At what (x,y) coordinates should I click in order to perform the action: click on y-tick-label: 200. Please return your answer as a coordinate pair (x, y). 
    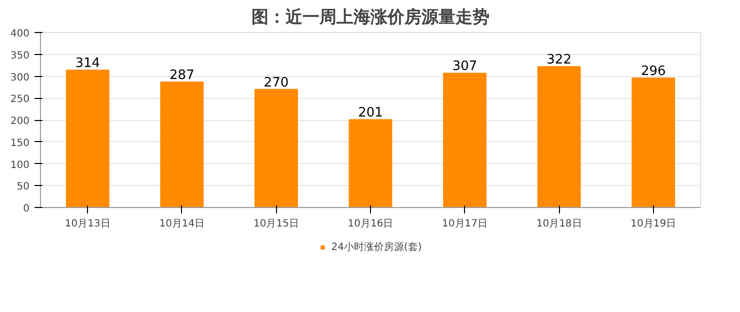
    Looking at the image, I should click on (20, 121).